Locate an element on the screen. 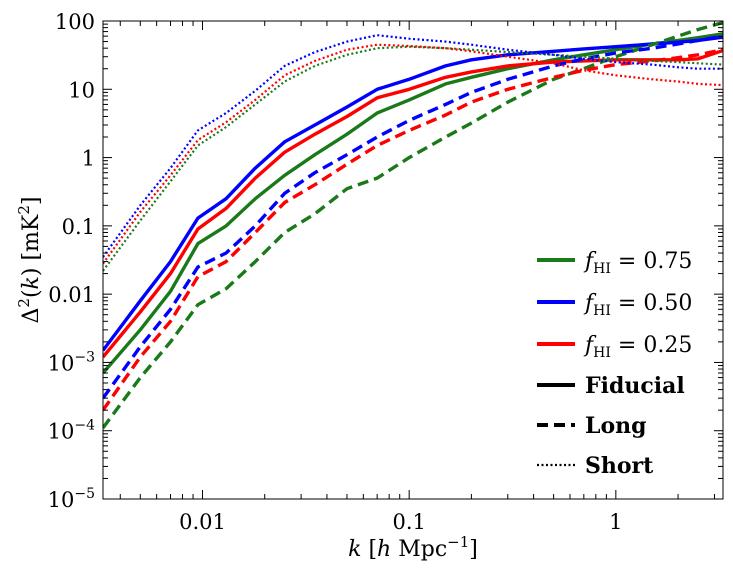 This screenshot has width=733, height=575. y-tick-label: 10⁻⁴ is located at coordinates (71, 431).